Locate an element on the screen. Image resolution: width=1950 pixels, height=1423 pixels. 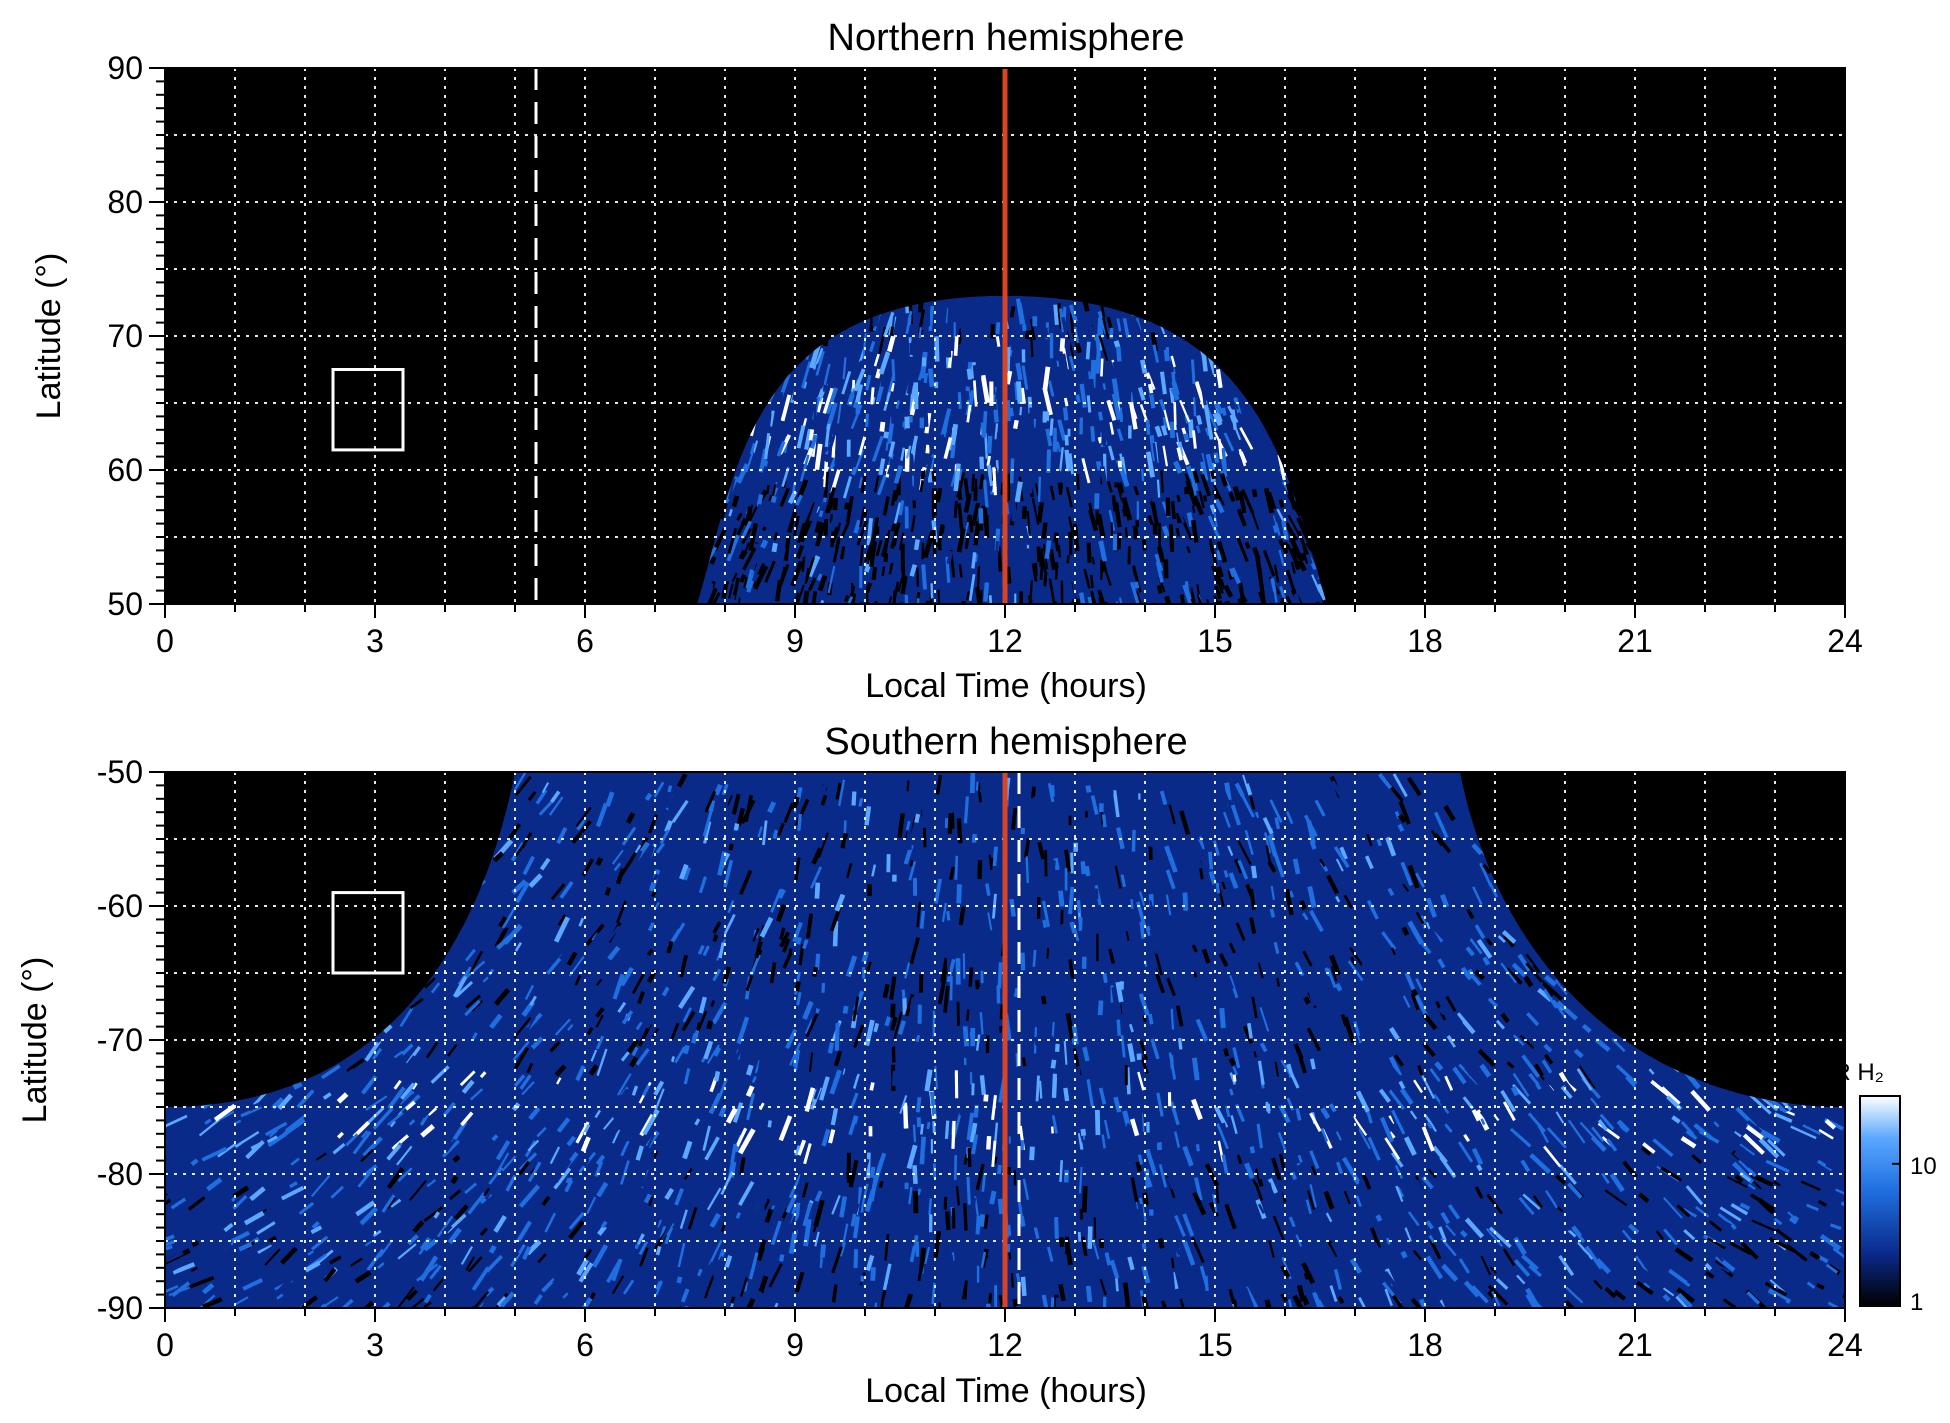
north-ytick-label: 60 is located at coordinates (125, 470).